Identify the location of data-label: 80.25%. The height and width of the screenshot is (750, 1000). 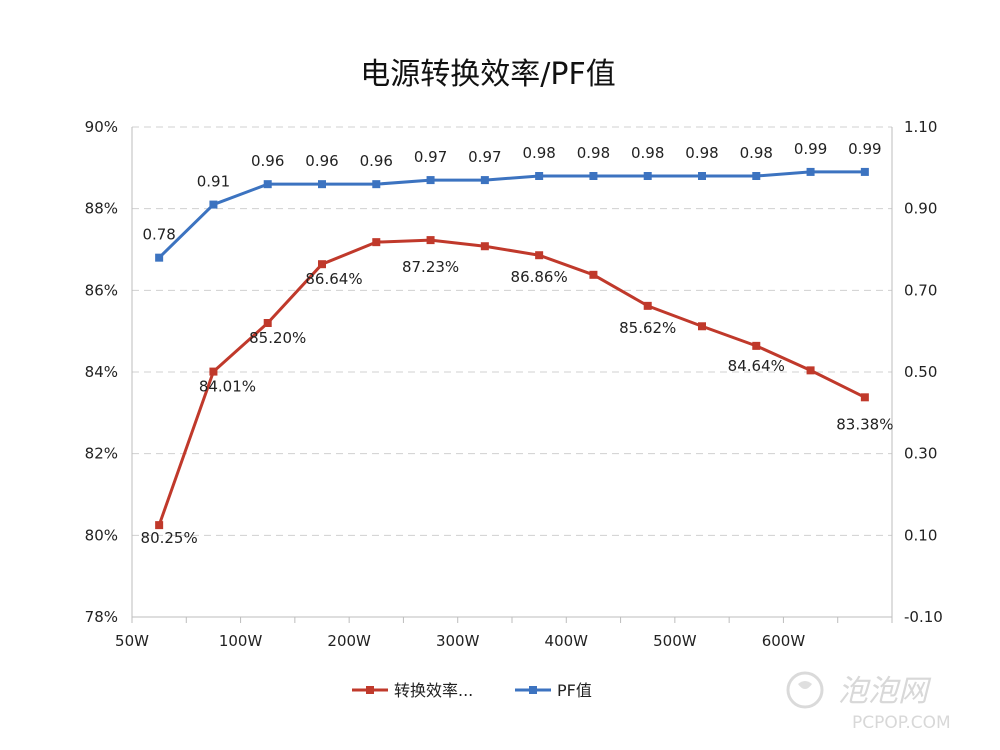
(169, 538).